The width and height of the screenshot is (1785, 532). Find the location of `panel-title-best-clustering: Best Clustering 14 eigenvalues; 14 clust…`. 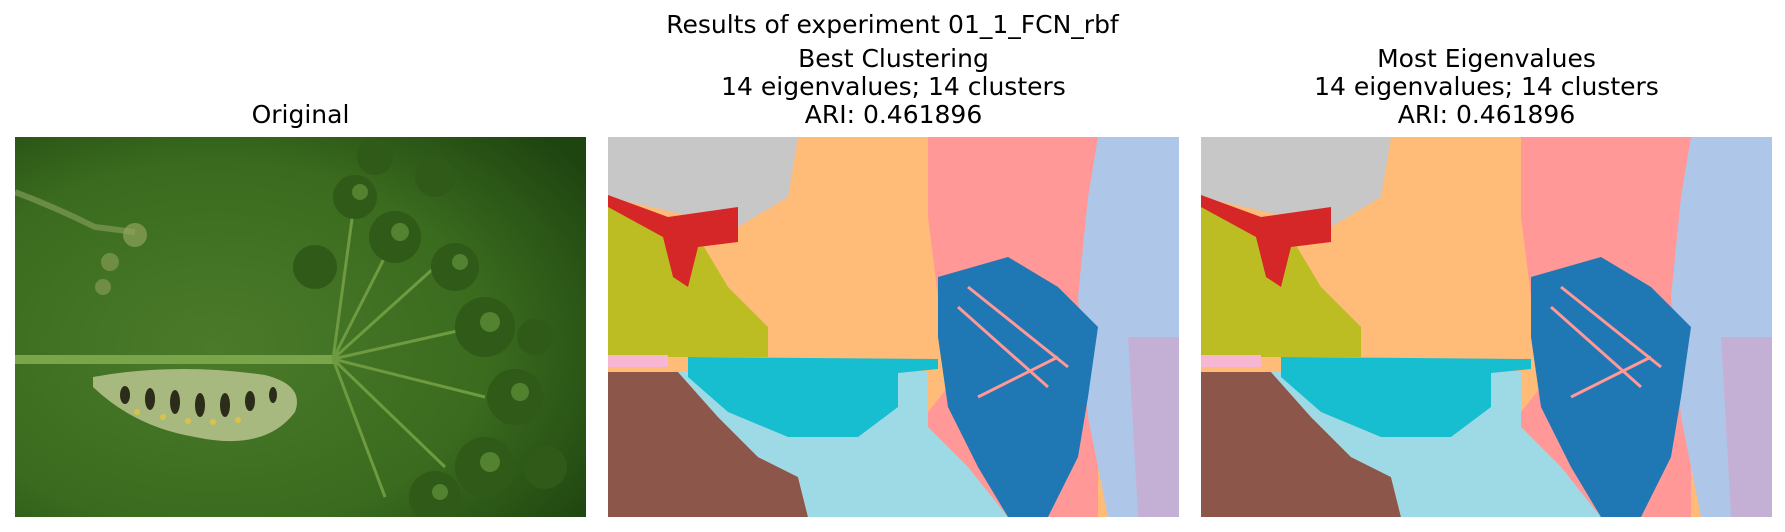

panel-title-best-clustering: Best Clustering 14 eigenvalues; 14 clust… is located at coordinates (893, 87).